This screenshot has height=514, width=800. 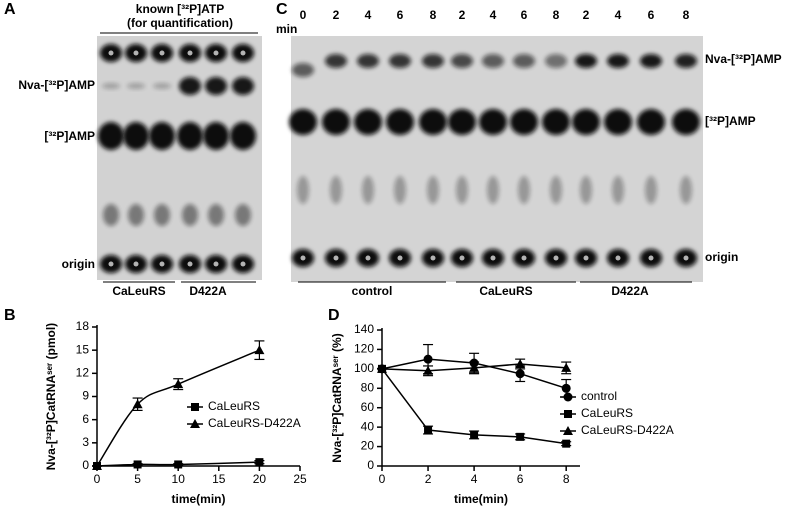 I want to click on legend-marker, so click(x=568, y=397).